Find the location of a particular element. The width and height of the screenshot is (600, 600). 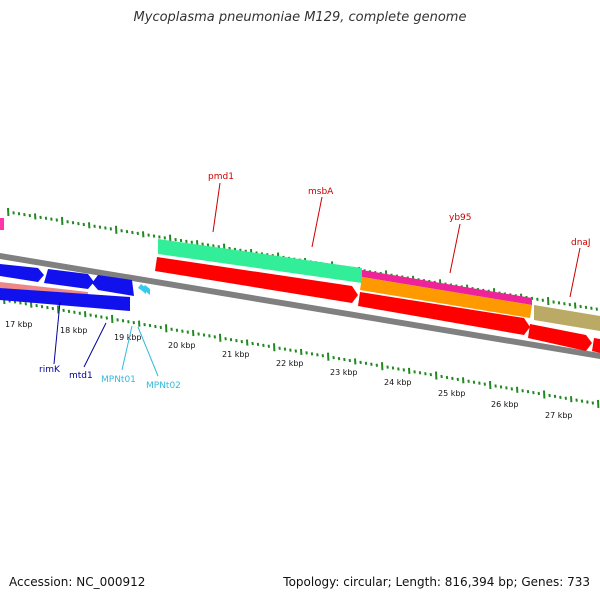

gene-label-yb95-group: yb95 is located at coordinates (460, 243).